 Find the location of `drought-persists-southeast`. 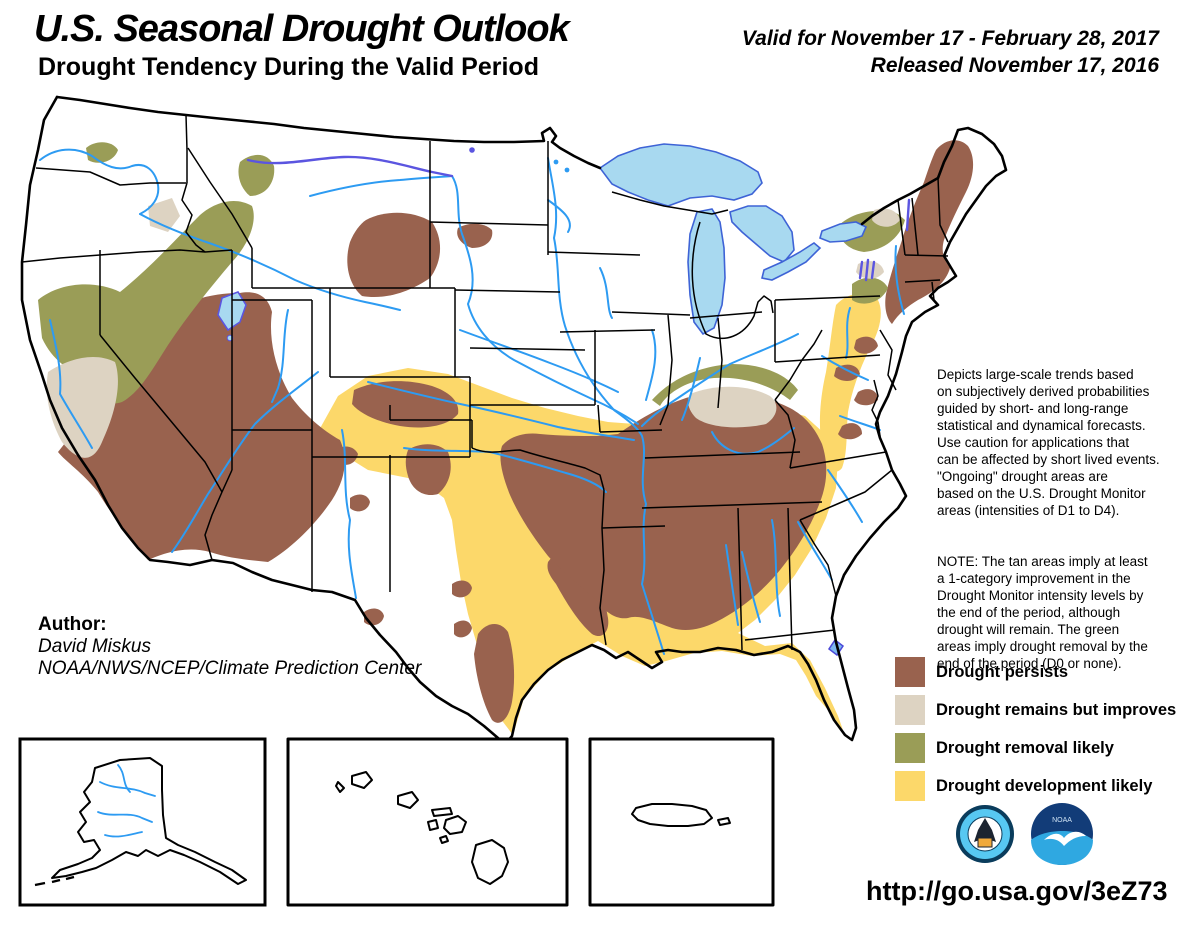

drought-persists-southeast is located at coordinates (663, 511).